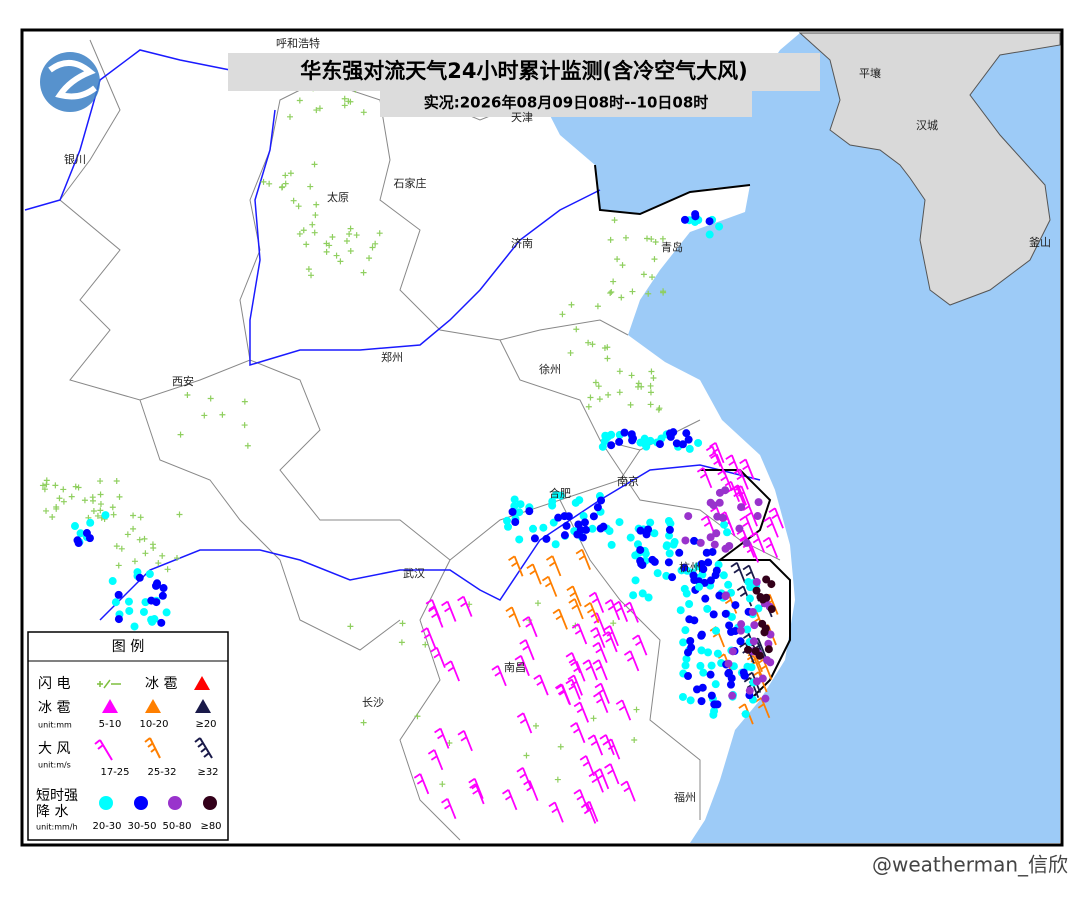 The image size is (1083, 899). Describe the element at coordinates (161, 684) in the screenshot. I see `legend-label: 冰 雹` at that location.